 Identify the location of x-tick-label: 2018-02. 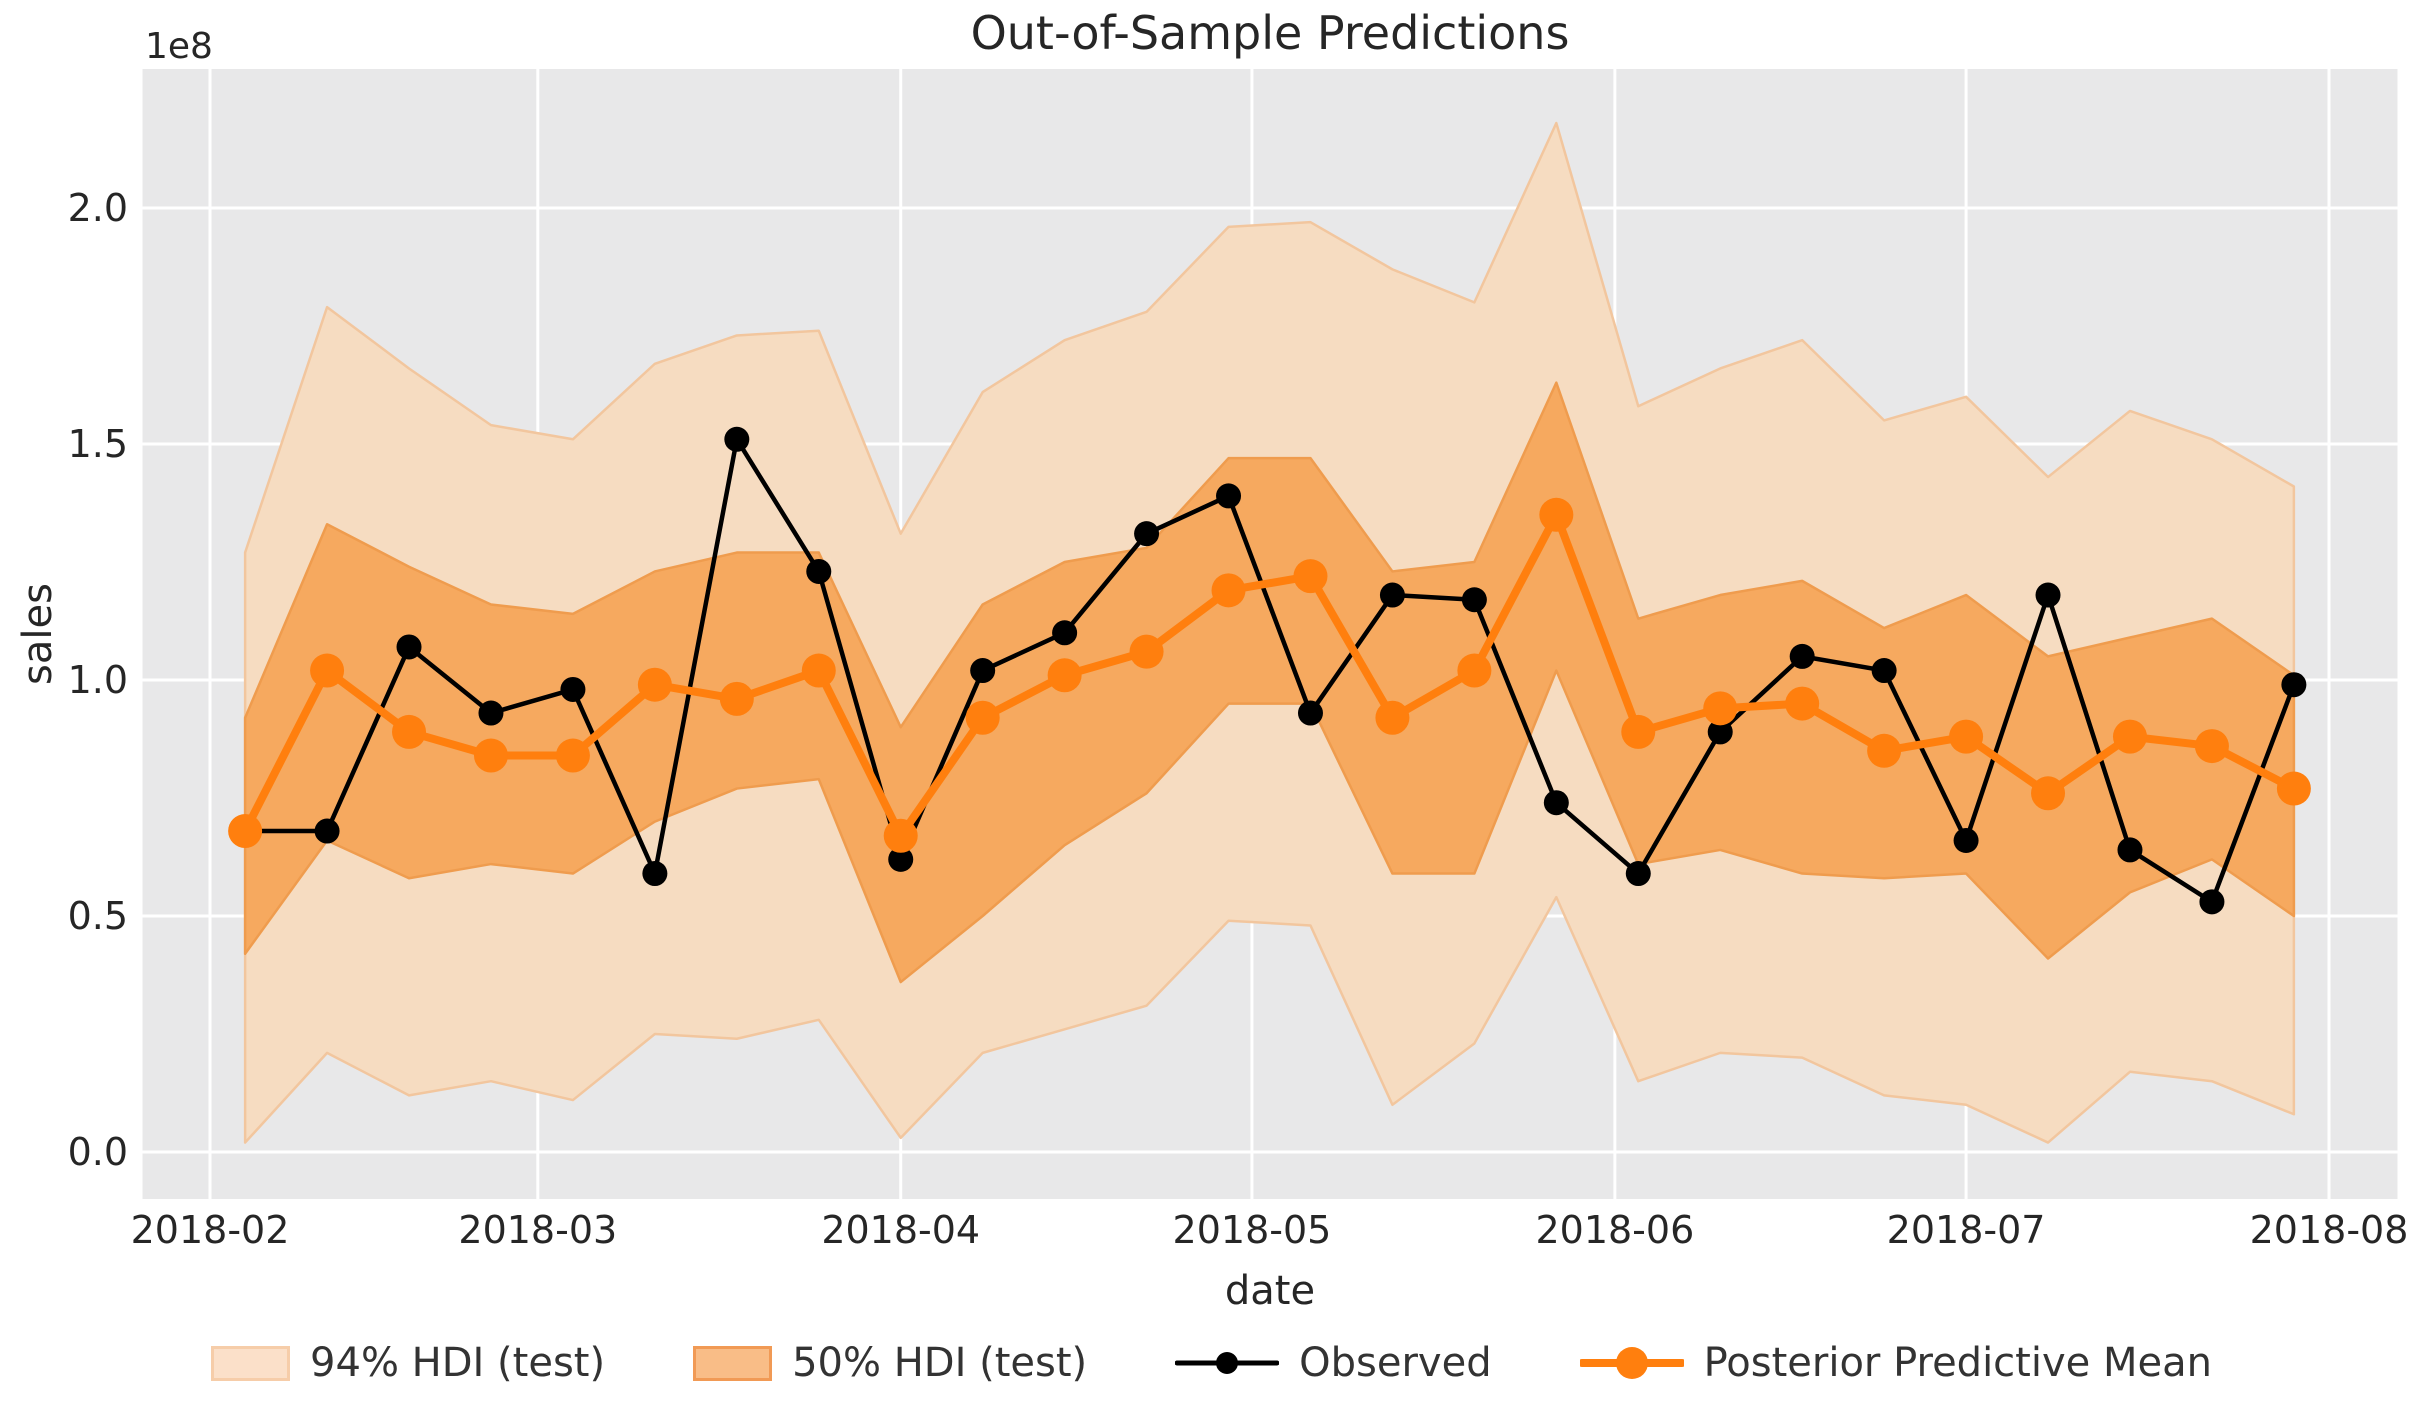
(210, 1230).